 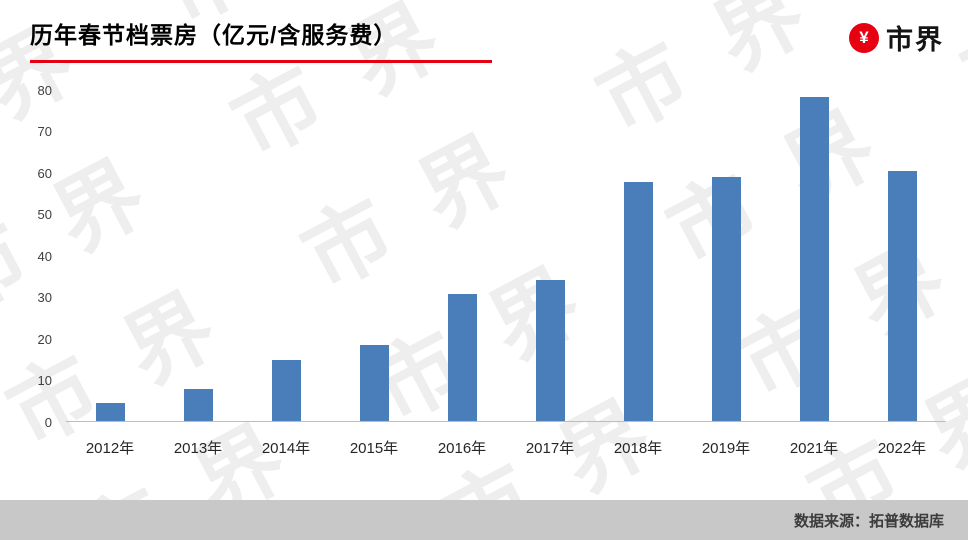 I want to click on bar-column: 2017年, so click(x=550, y=281).